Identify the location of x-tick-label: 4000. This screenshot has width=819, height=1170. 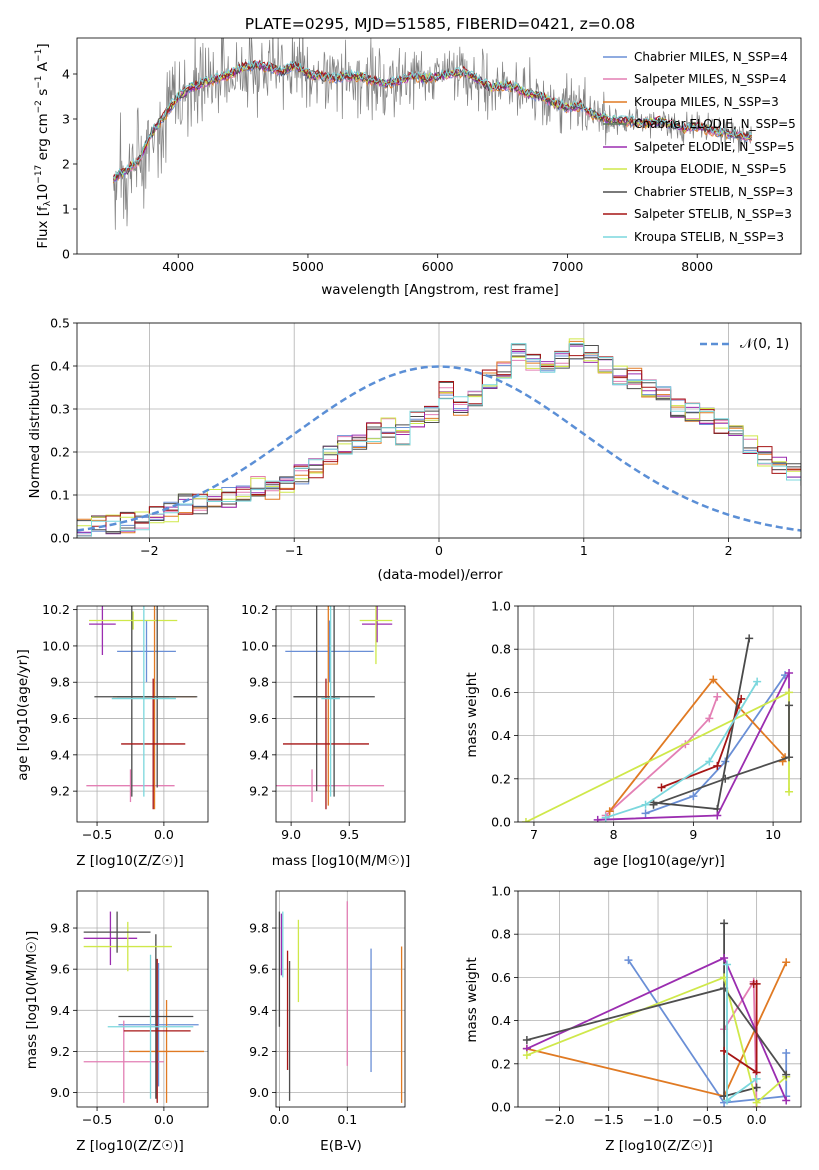
(178, 266).